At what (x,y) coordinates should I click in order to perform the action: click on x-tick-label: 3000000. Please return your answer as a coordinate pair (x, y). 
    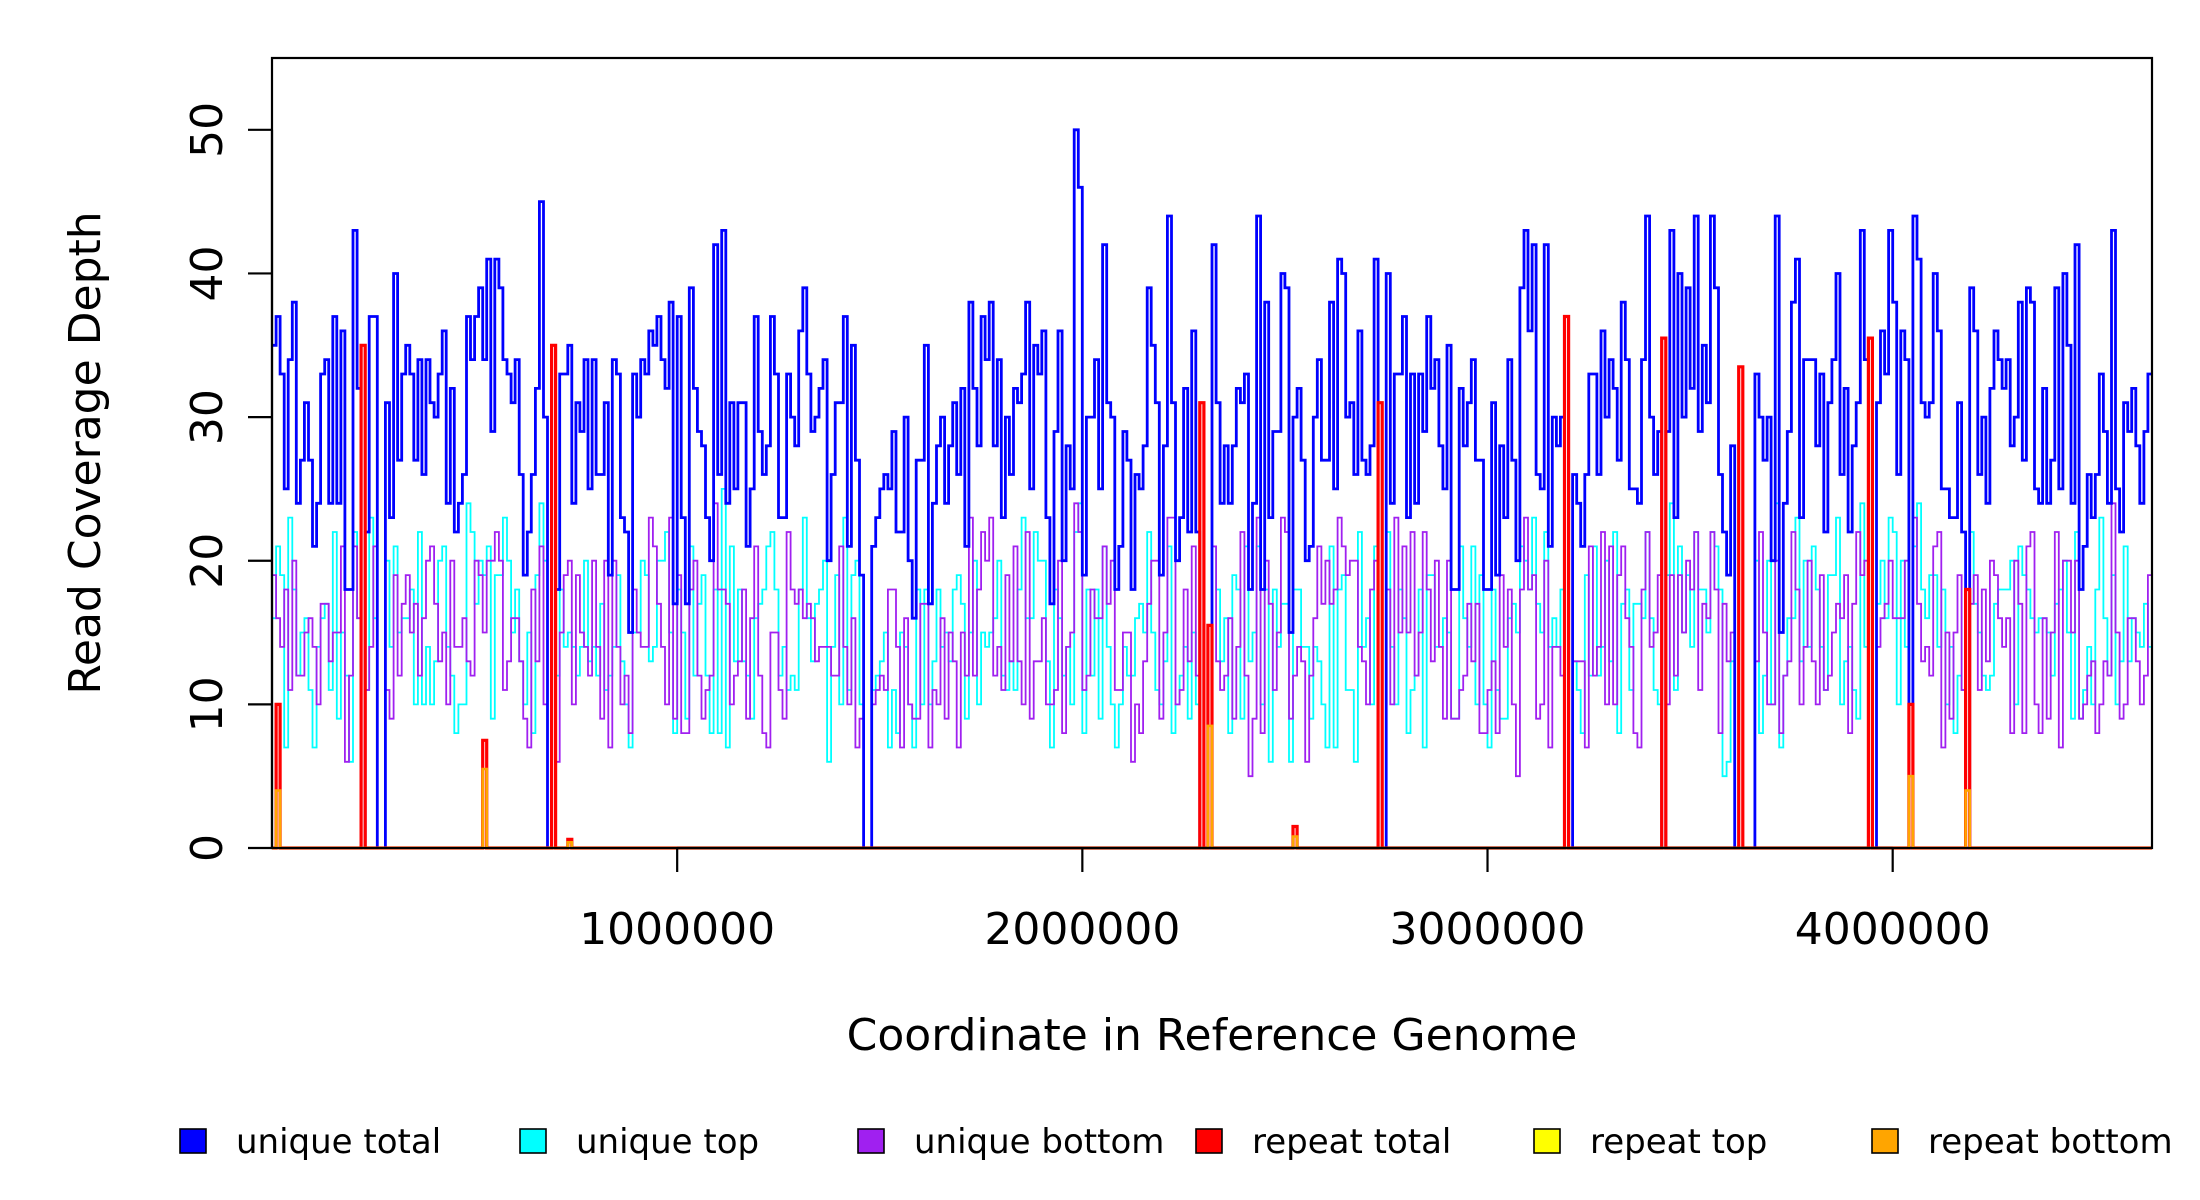
    Looking at the image, I should click on (1488, 929).